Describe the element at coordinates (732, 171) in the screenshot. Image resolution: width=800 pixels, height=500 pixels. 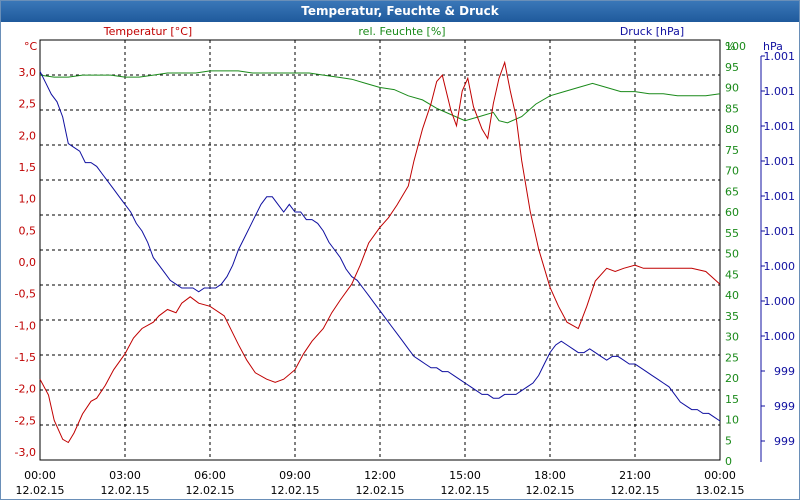
I see `humidity-tick-label: 70` at that location.